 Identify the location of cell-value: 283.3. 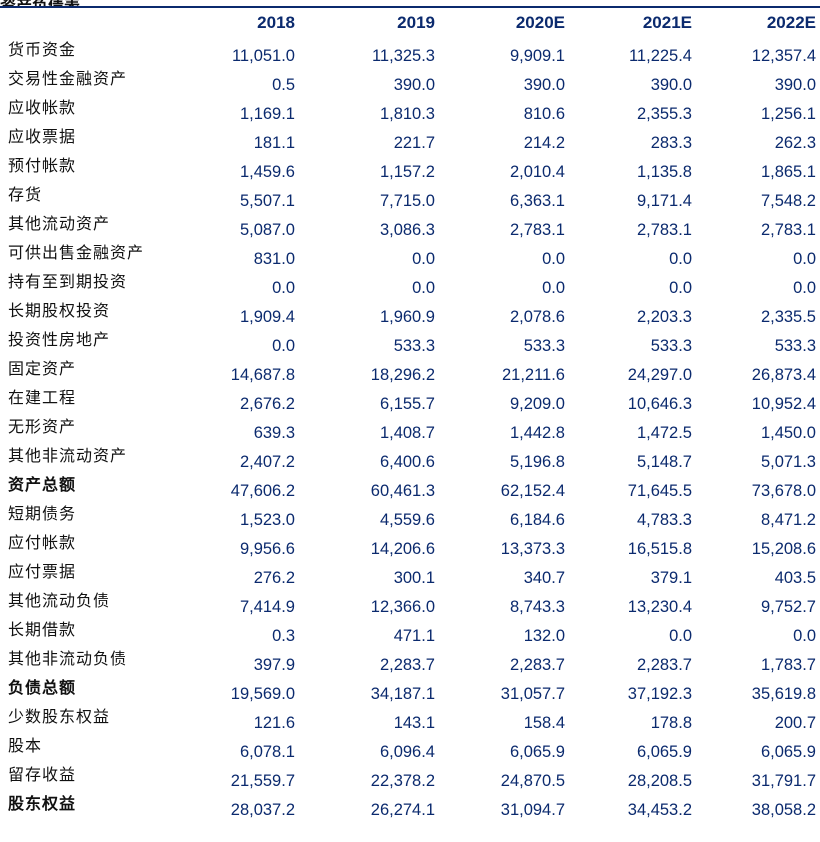
(671, 143).